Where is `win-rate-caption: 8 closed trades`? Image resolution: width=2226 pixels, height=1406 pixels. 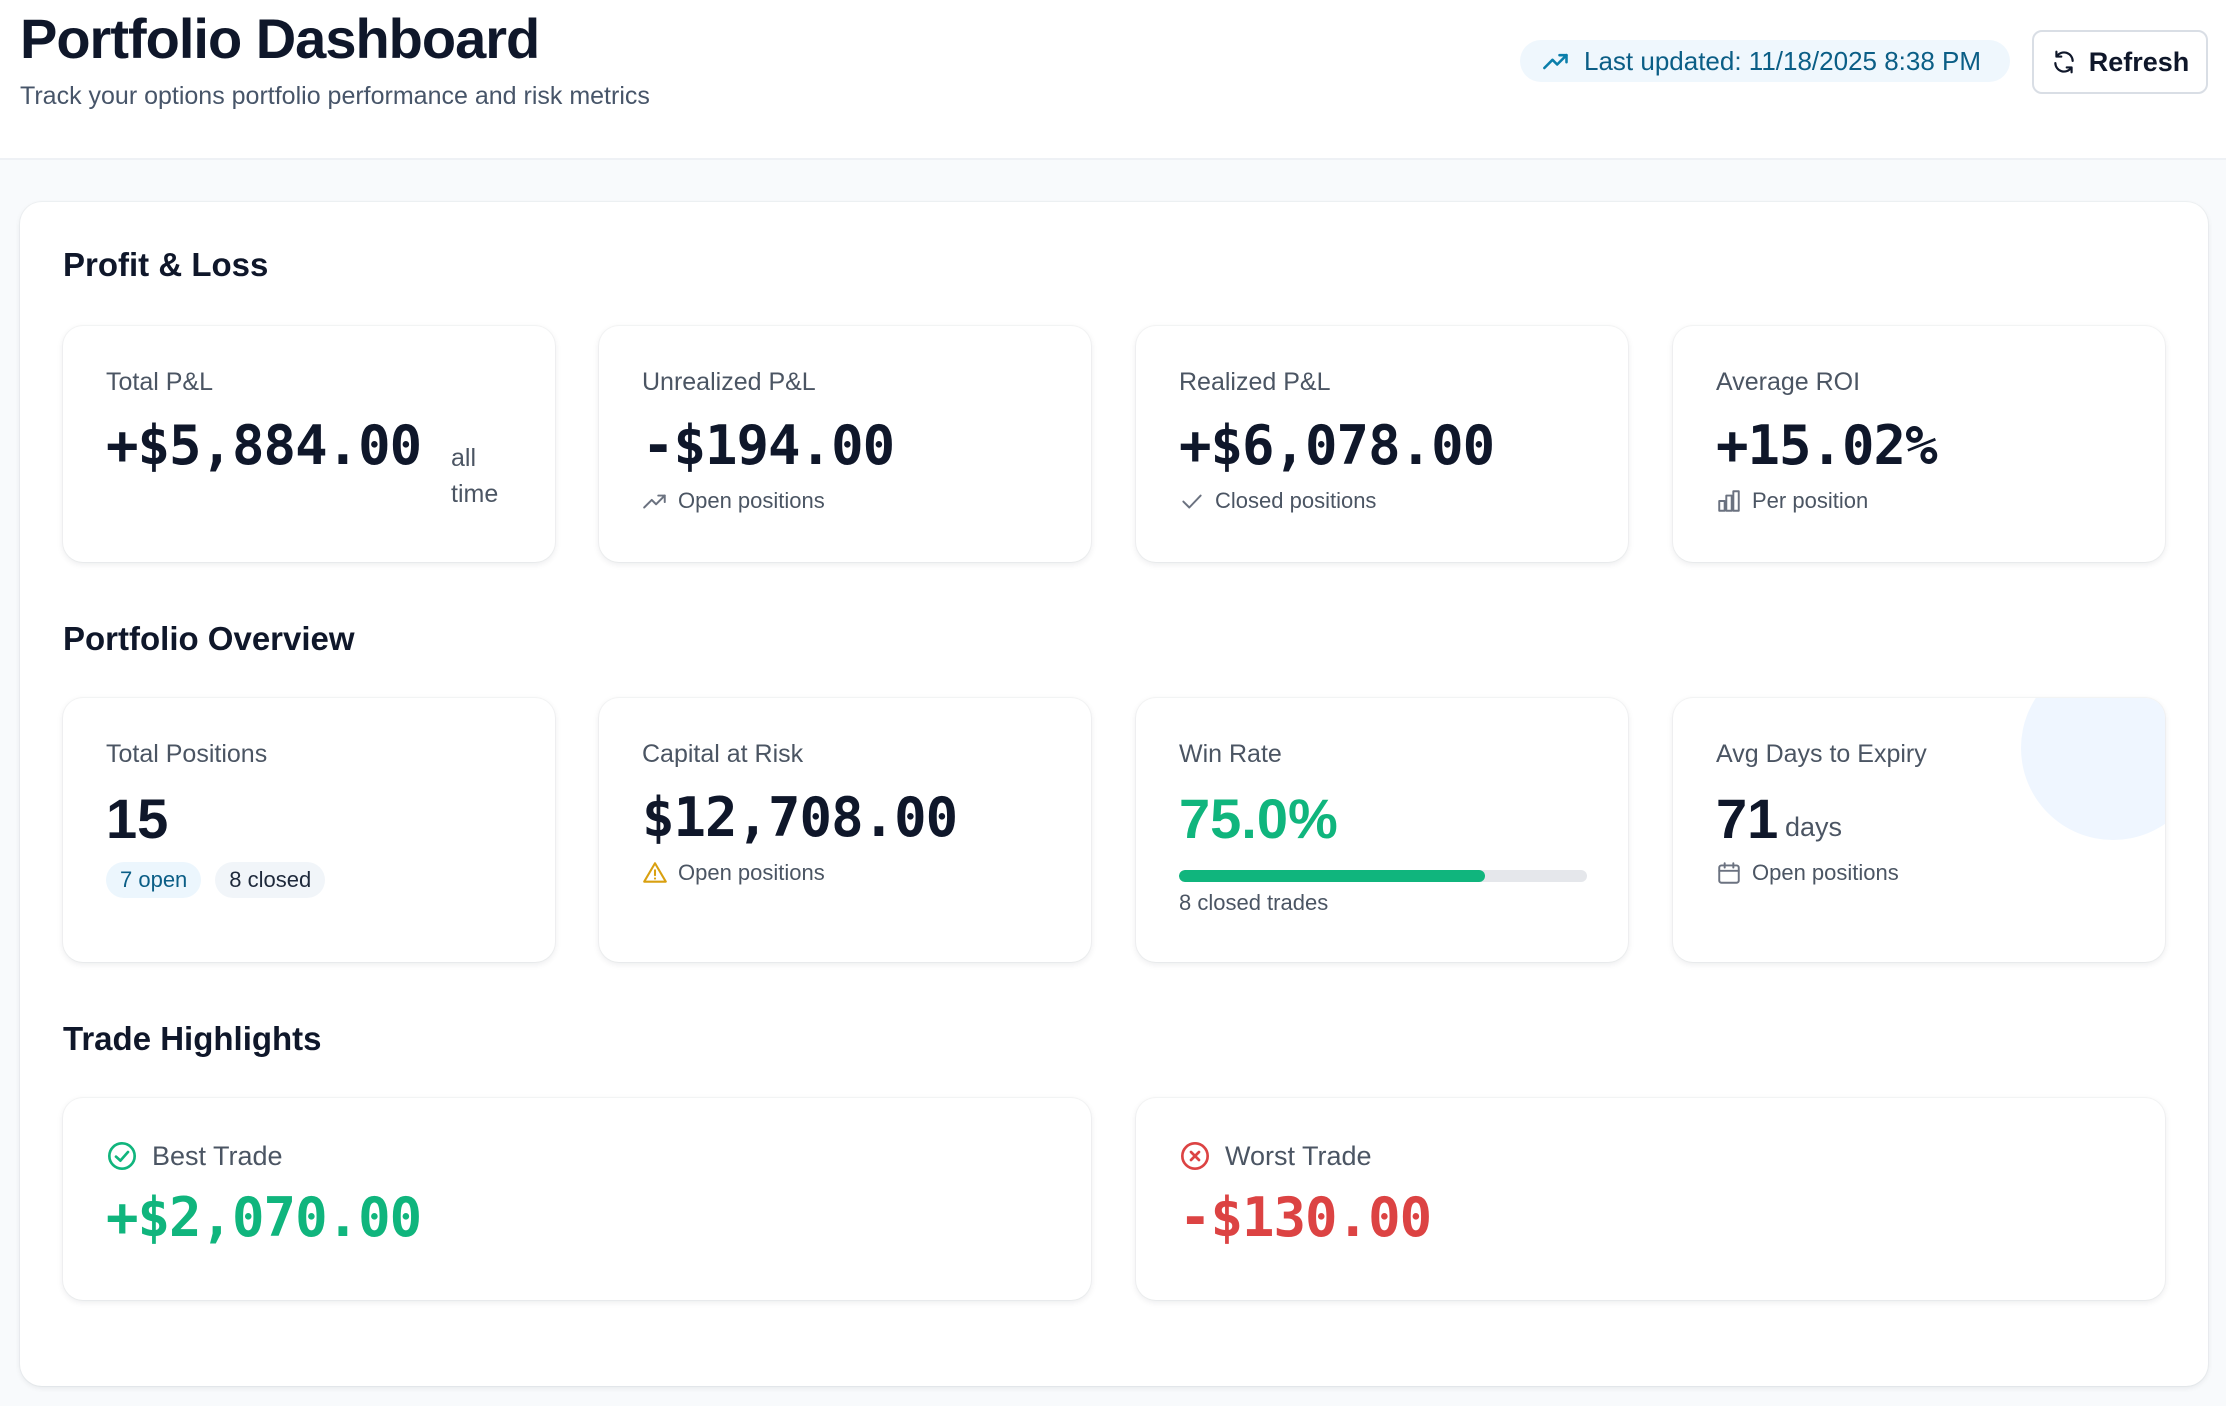 win-rate-caption: 8 closed trades is located at coordinates (1254, 902).